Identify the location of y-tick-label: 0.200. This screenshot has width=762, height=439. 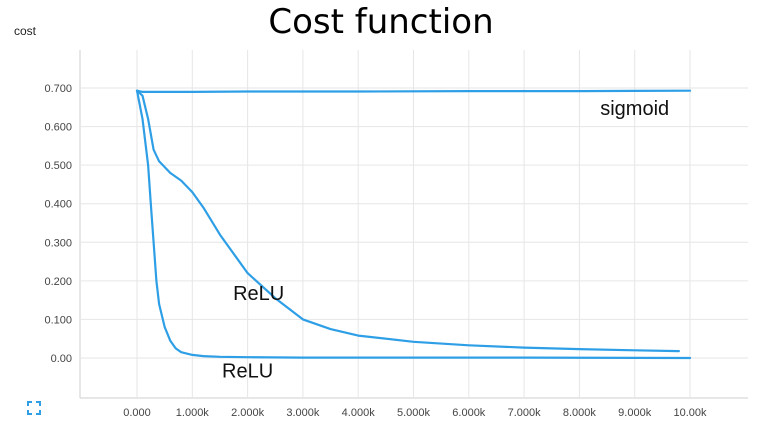
(58, 282).